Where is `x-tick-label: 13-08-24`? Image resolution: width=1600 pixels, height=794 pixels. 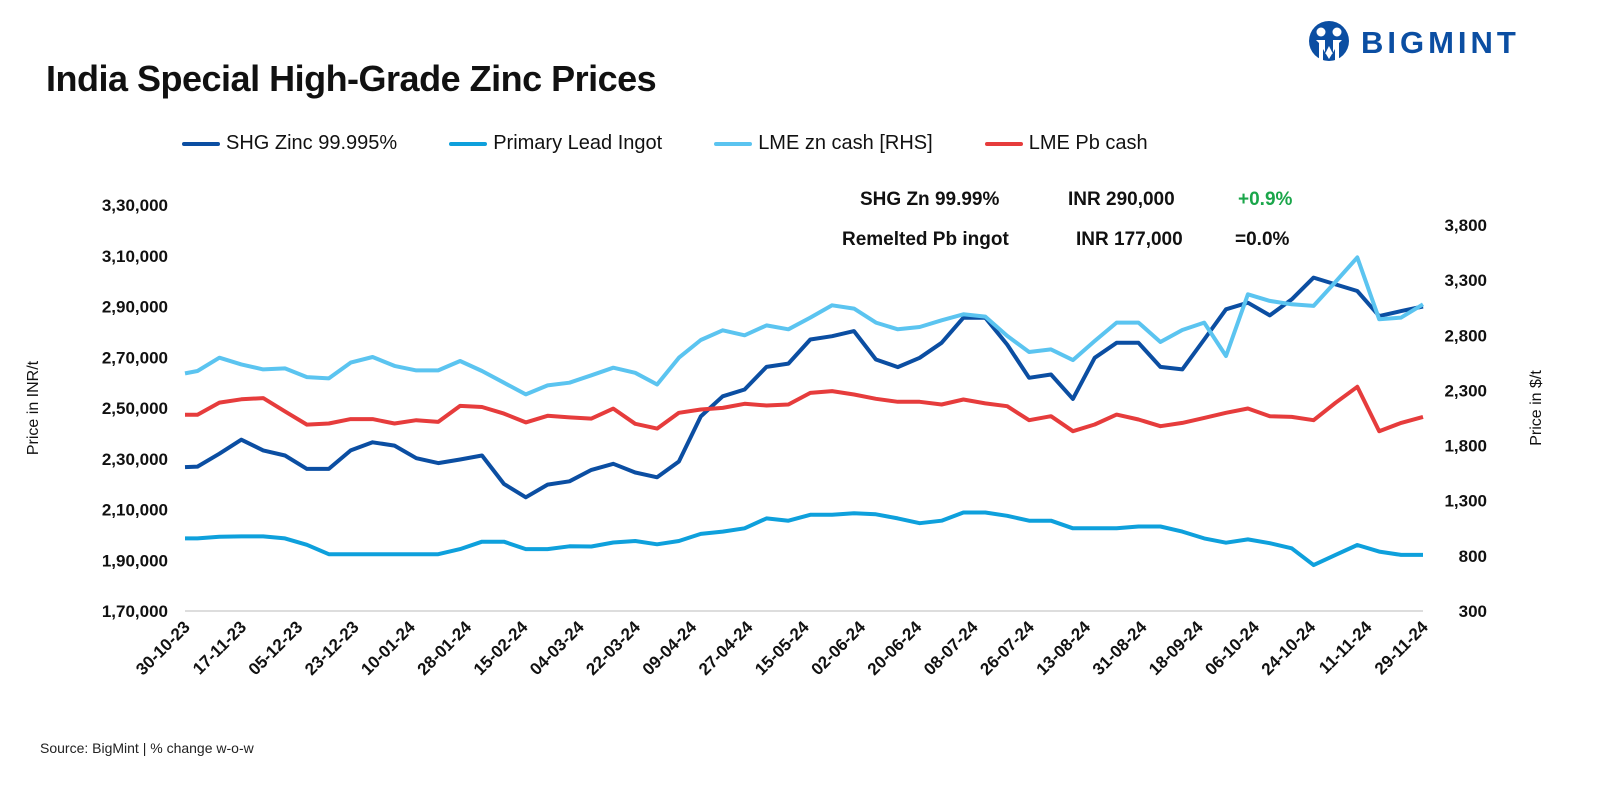
x-tick-label: 13-08-24 is located at coordinates (1064, 648).